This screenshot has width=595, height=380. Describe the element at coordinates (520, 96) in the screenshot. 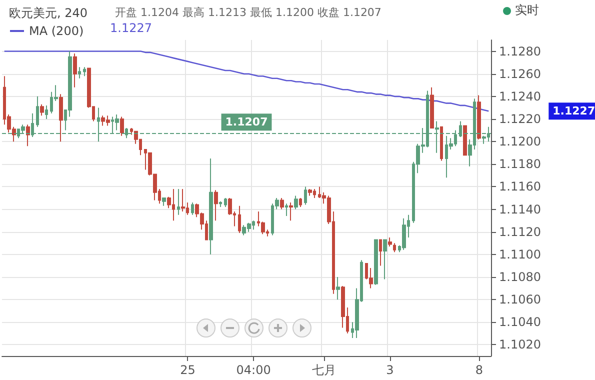

I see `y-tick-label: 1.1240` at that location.